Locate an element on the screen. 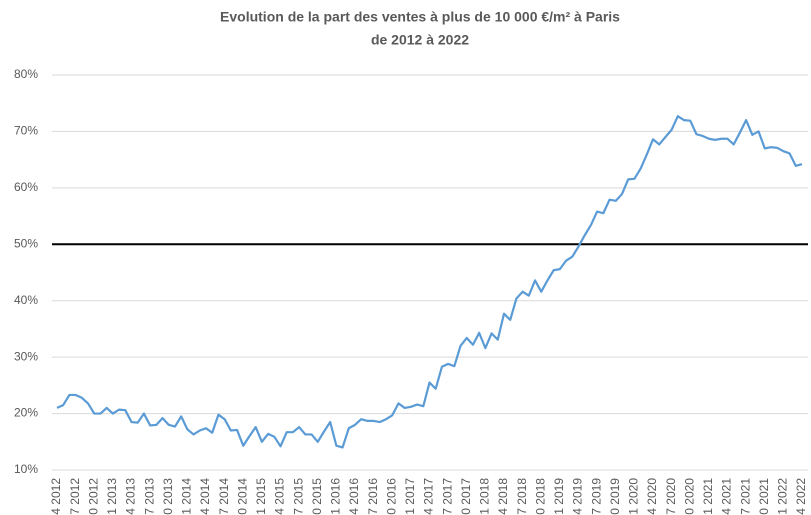  x-tick-label: 7 2017 is located at coordinates (447, 496).